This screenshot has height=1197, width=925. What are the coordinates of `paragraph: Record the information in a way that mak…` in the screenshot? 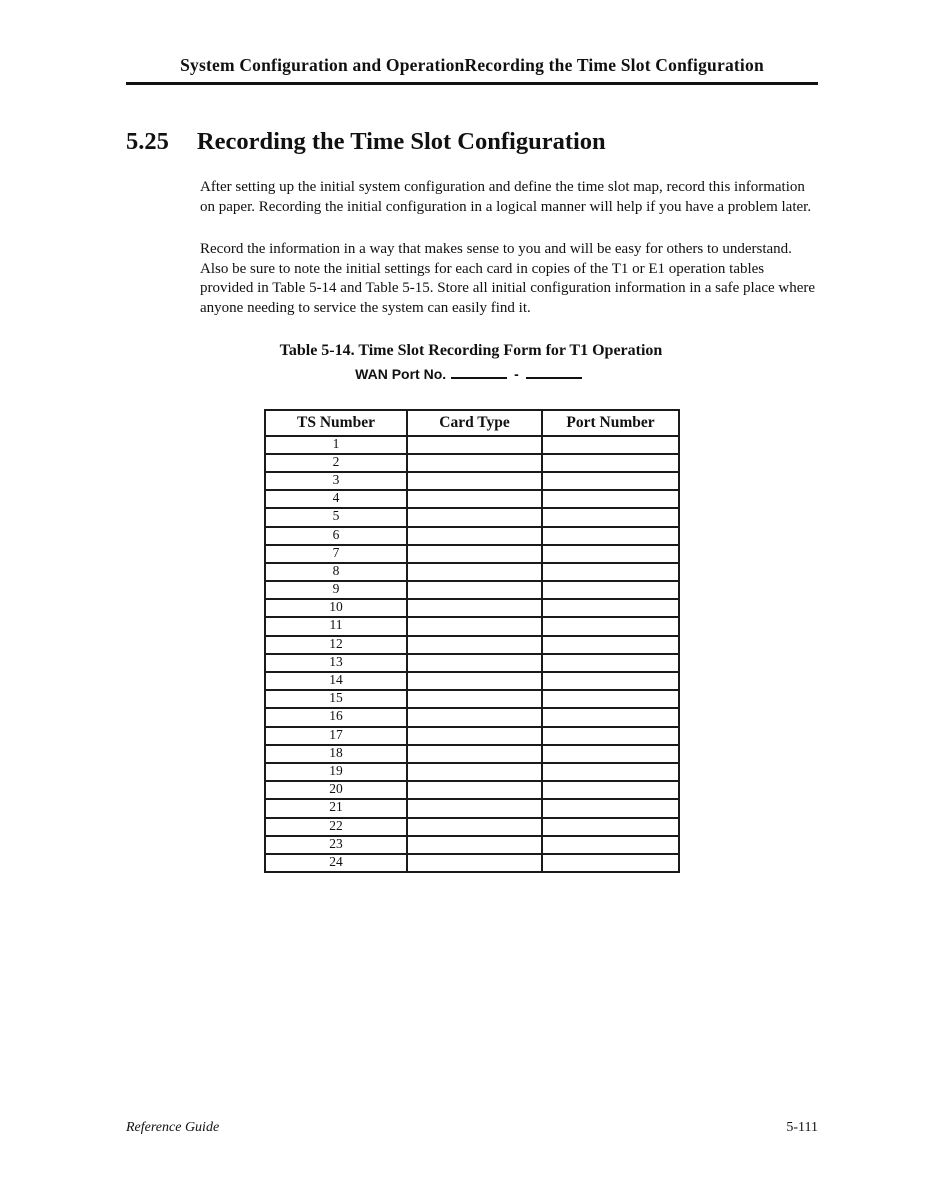 It's located at (508, 278).